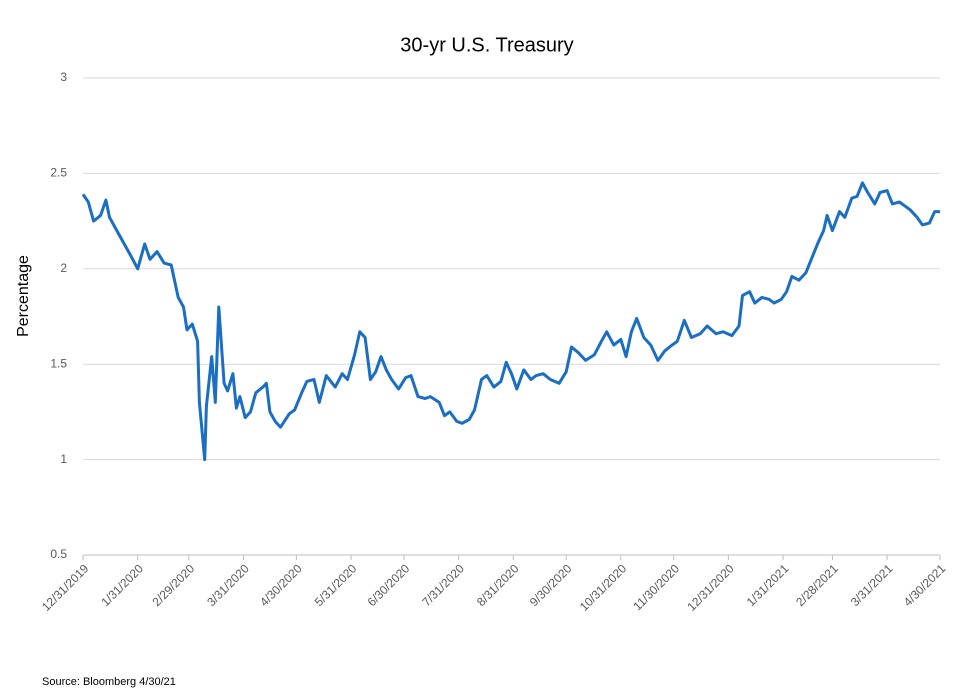 Image resolution: width=975 pixels, height=693 pixels. What do you see at coordinates (122, 585) in the screenshot?
I see `x-tick-label: 1/31/2020` at bounding box center [122, 585].